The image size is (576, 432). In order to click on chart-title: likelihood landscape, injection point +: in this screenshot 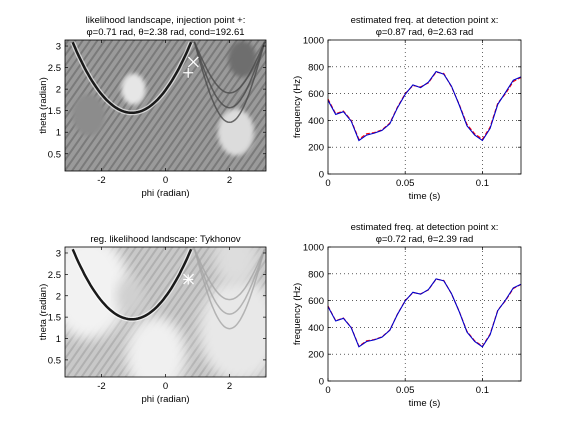, I will do `click(166, 20)`.